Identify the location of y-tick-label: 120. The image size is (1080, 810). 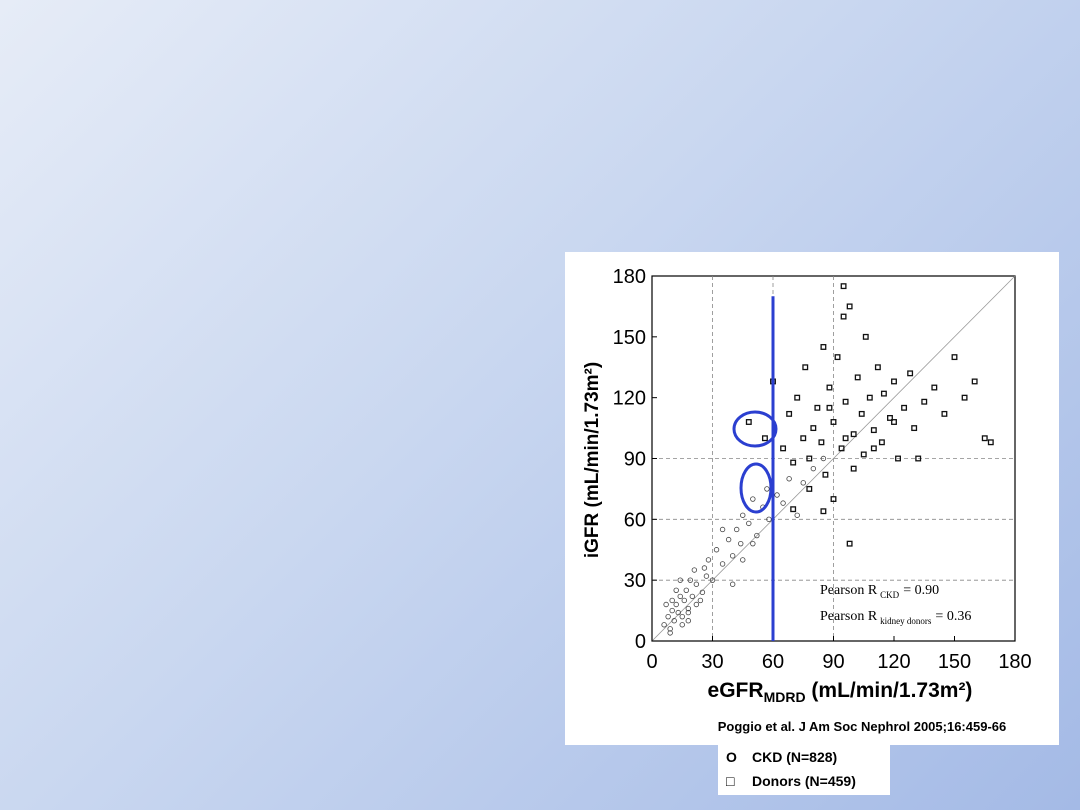
(629, 399).